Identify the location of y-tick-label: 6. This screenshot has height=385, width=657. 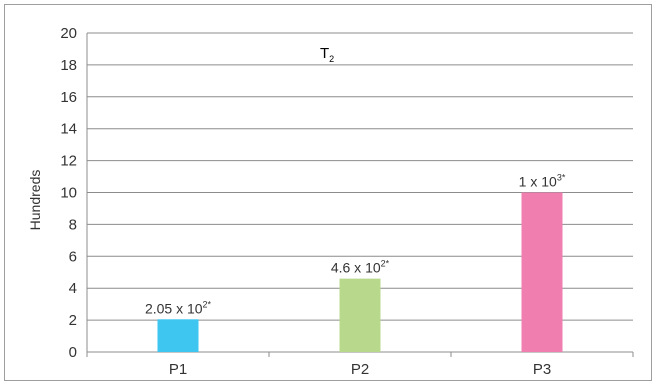
(73, 256).